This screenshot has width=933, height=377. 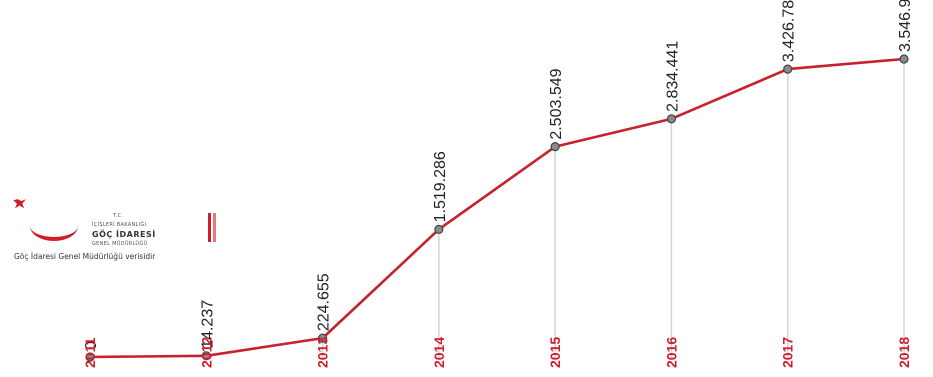 What do you see at coordinates (322, 338) in the screenshot?
I see `data-point-2013` at bounding box center [322, 338].